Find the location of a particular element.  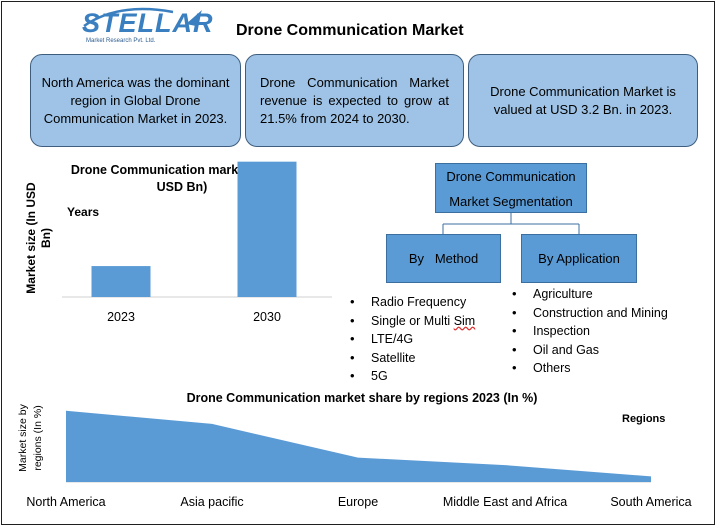

area-tick-label: Middle East and Africa is located at coordinates (505, 502).